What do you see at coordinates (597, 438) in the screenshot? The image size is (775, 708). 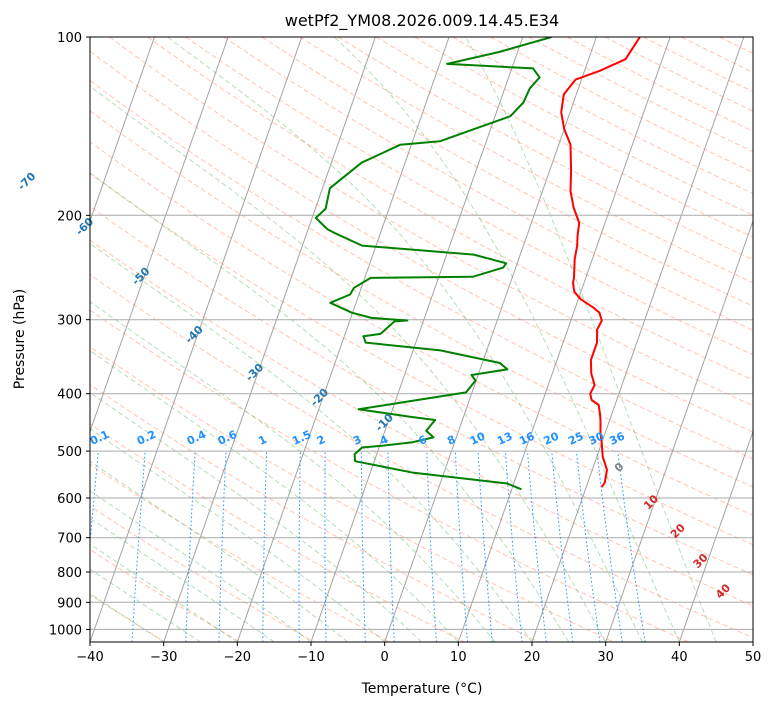 I see `mixing-ratio-label: 30` at bounding box center [597, 438].